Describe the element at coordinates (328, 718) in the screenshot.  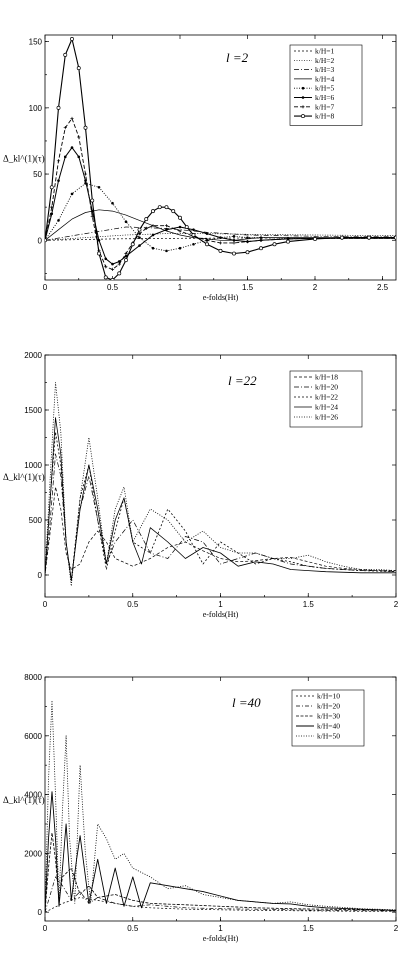
I see `legend: k/H=10k/H=20k/H=30k/H=40k/H=50` at that location.